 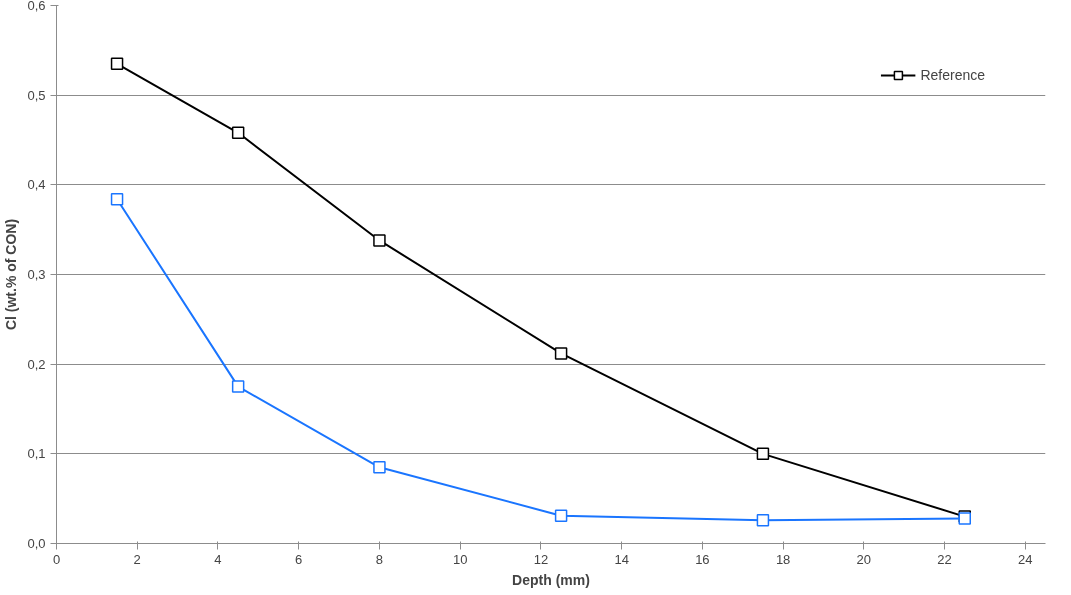 What do you see at coordinates (379, 559) in the screenshot?
I see `x-tick-label: 8` at bounding box center [379, 559].